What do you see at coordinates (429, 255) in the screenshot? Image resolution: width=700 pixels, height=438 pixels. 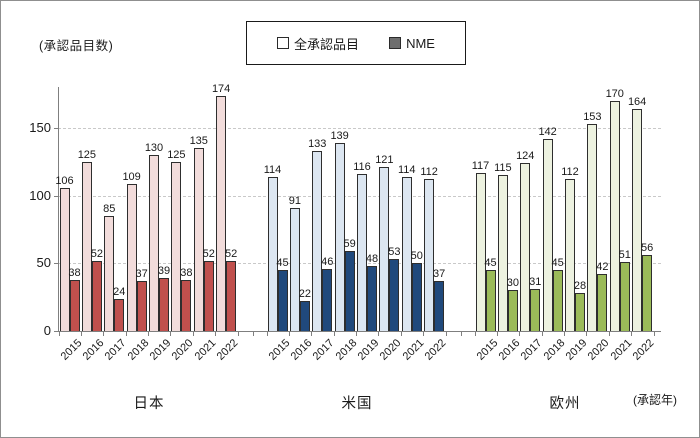 I see `bar-米国-2022-全承認品目` at bounding box center [429, 255].